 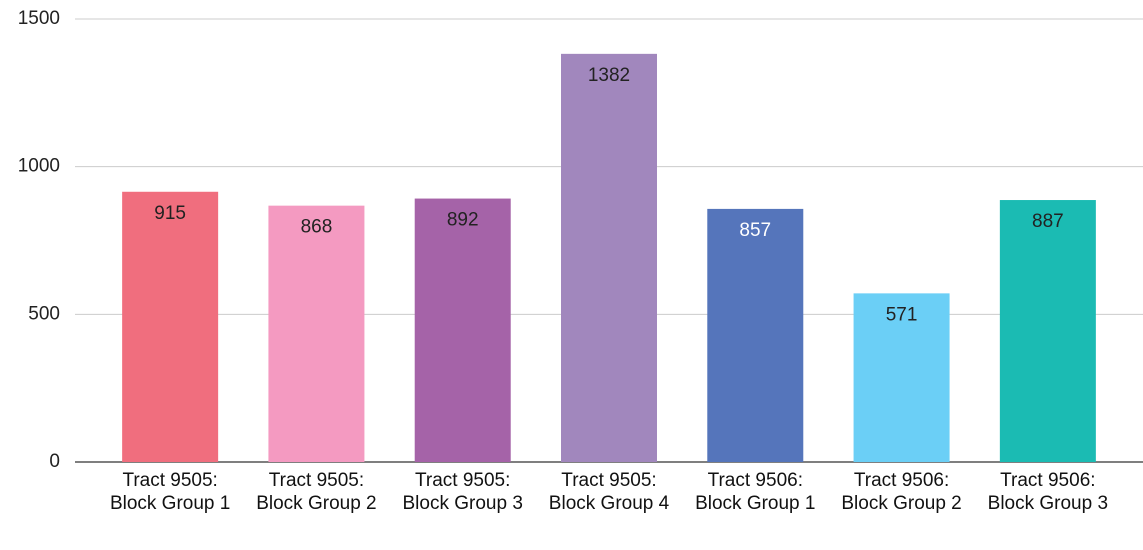 What do you see at coordinates (317, 227) in the screenshot?
I see `value-label: 868` at bounding box center [317, 227].